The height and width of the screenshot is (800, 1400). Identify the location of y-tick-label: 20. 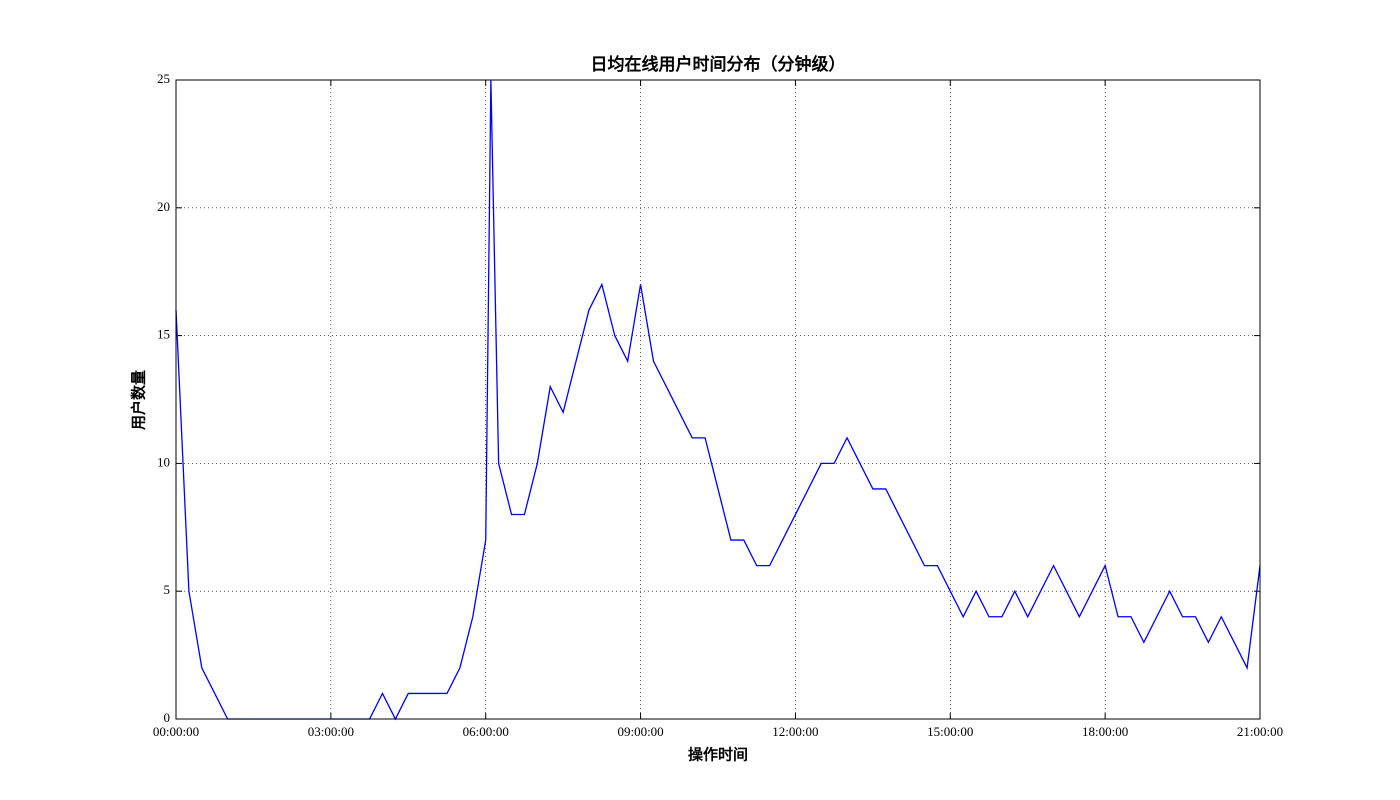
(163, 206).